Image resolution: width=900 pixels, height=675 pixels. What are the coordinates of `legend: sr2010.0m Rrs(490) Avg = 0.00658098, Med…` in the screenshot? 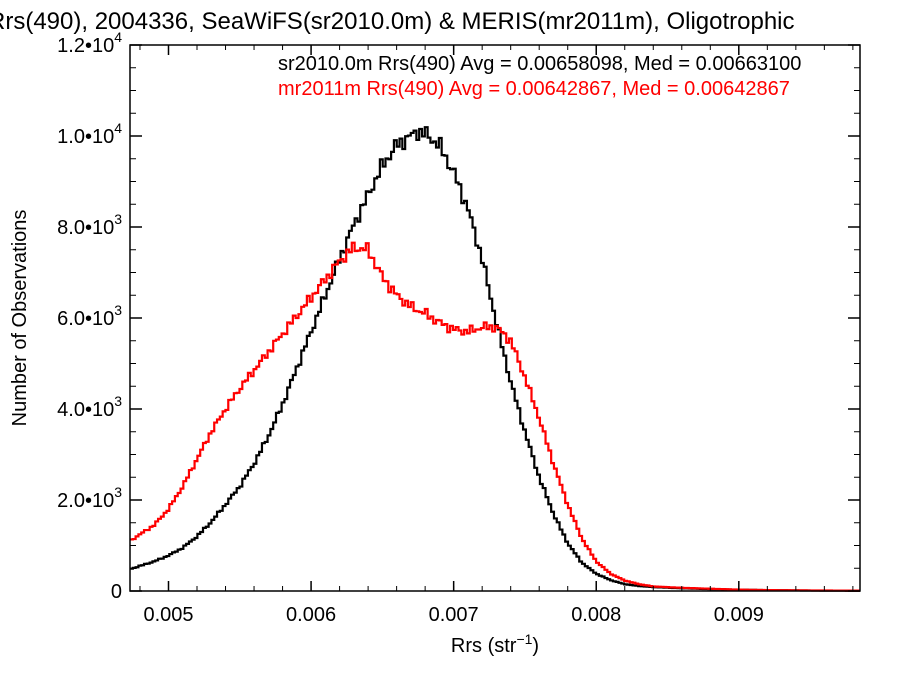 It's located at (539, 76).